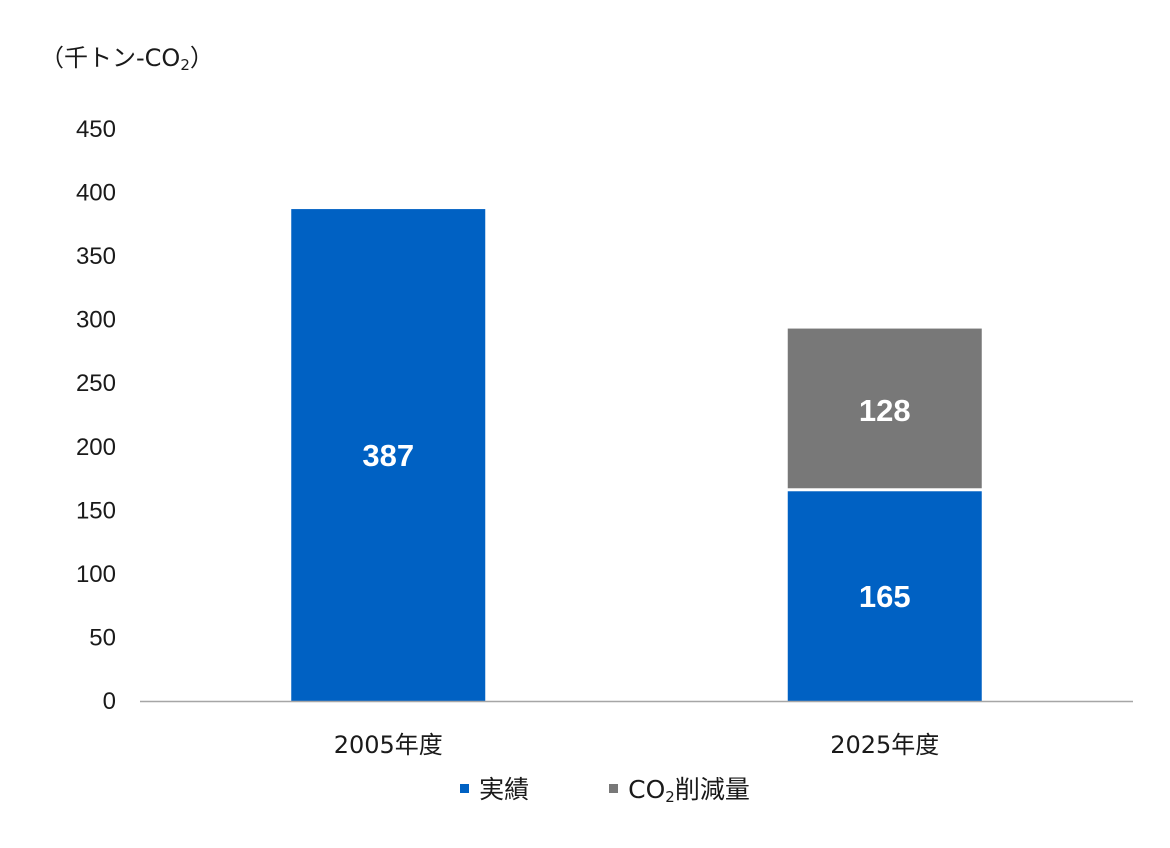  Describe the element at coordinates (96, 256) in the screenshot. I see `y-tick-label: 350` at that location.